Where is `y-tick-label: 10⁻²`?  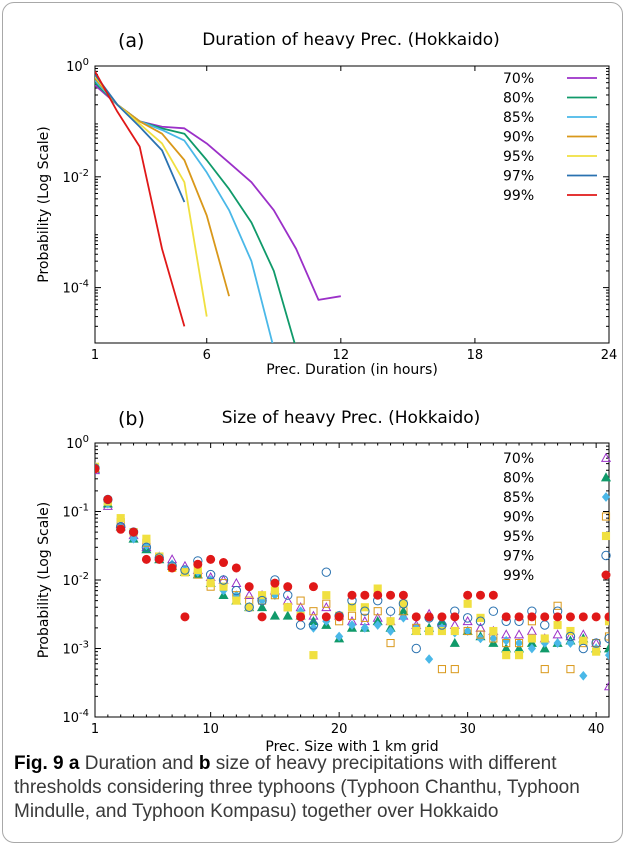 y-tick-label: 10⁻² is located at coordinates (75, 580).